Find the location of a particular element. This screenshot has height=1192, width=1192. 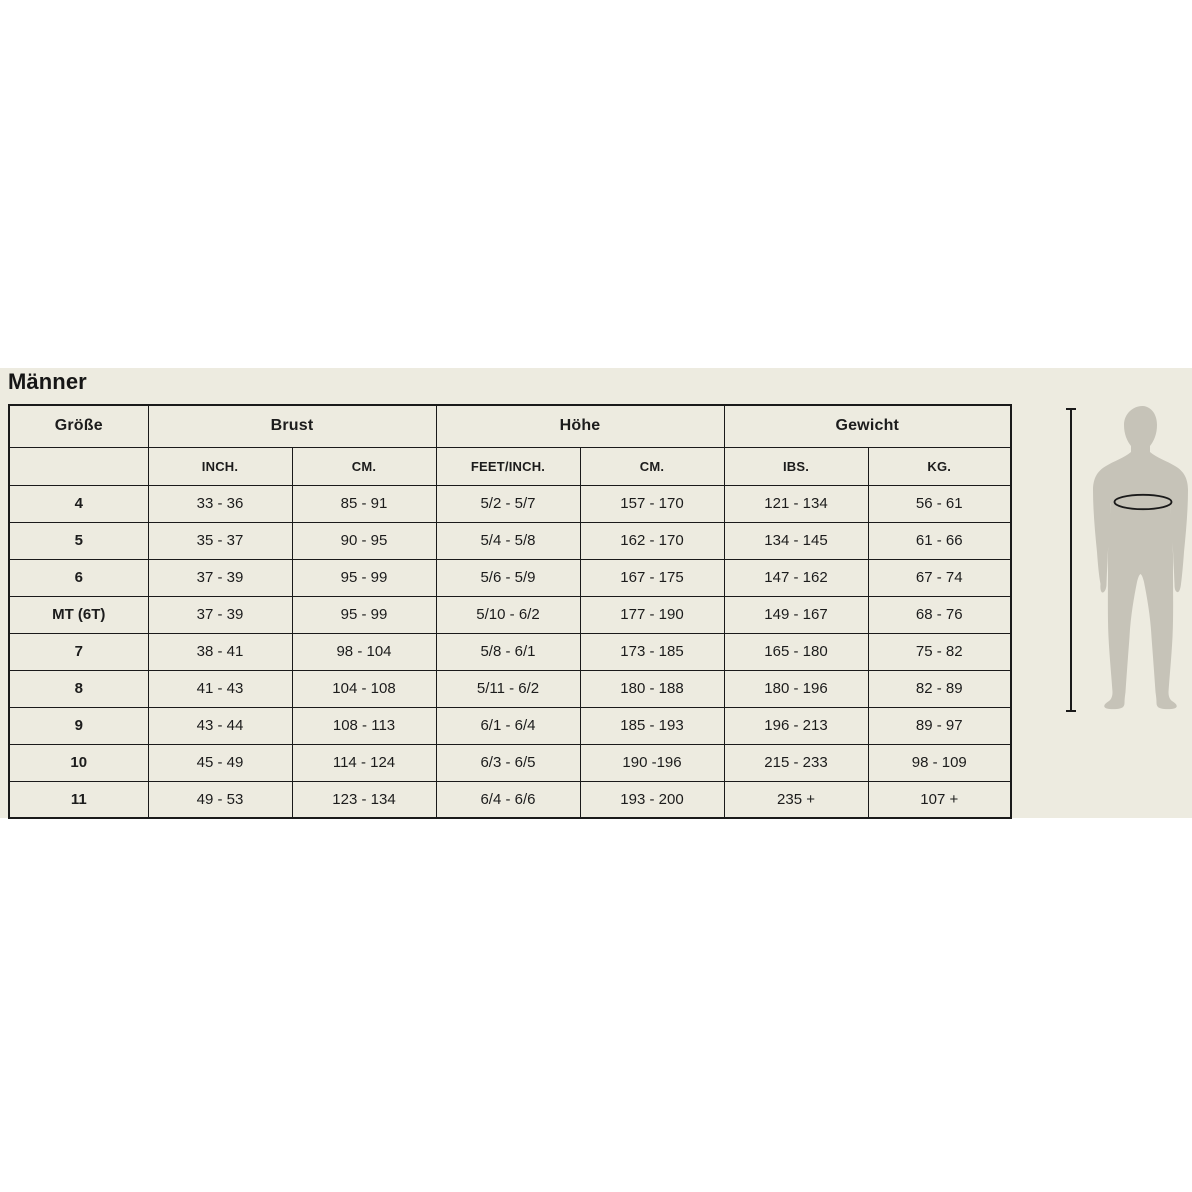

size-cell: 11 is located at coordinates (78, 799).